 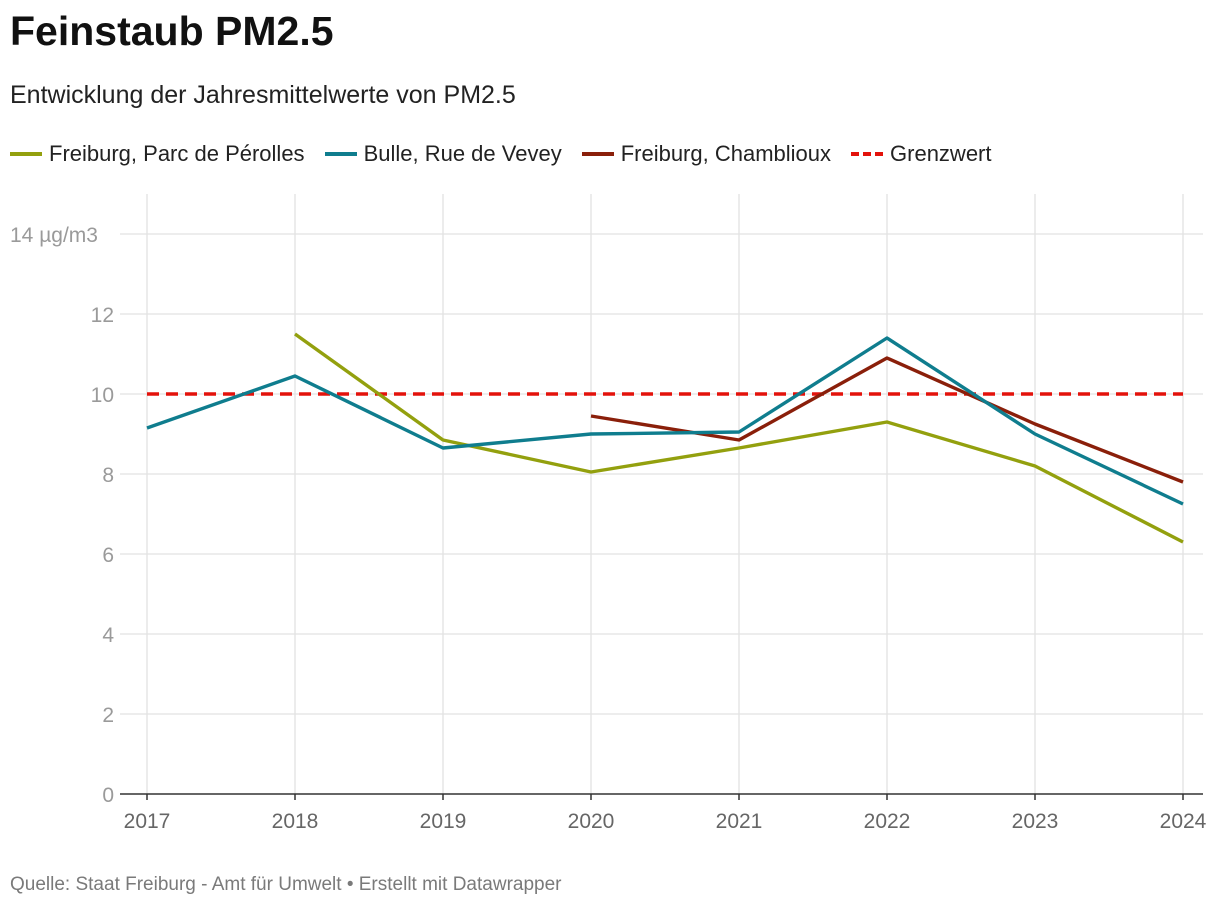 What do you see at coordinates (26, 154) in the screenshot?
I see `legend-swatch-perolles` at bounding box center [26, 154].